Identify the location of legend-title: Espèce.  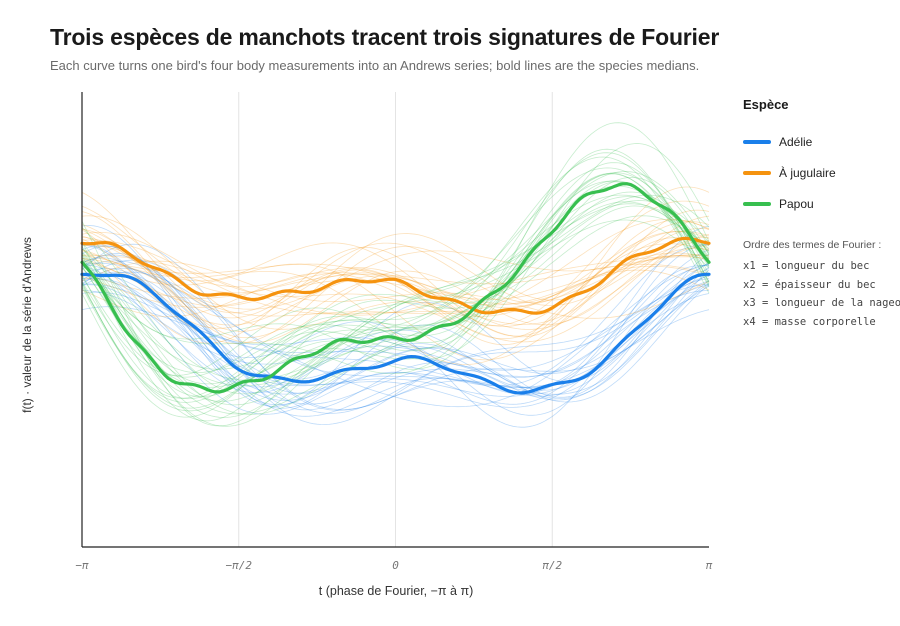
(766, 104).